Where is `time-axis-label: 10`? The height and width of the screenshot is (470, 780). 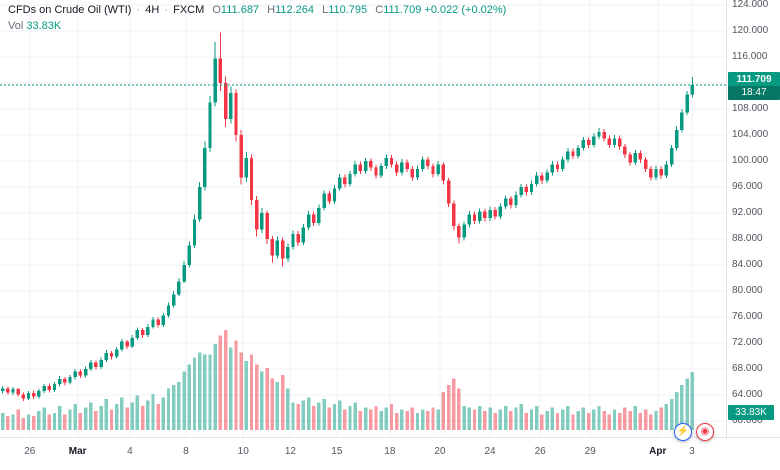
time-axis-label: 10 is located at coordinates (243, 451).